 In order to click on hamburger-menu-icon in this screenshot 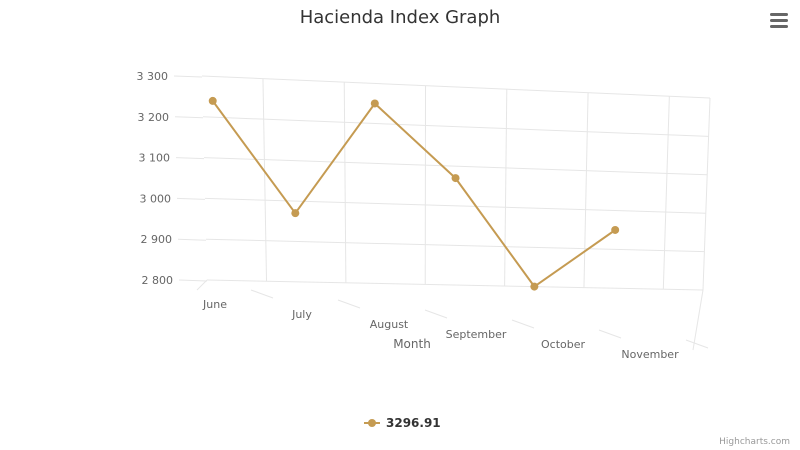, I will do `click(779, 22)`.